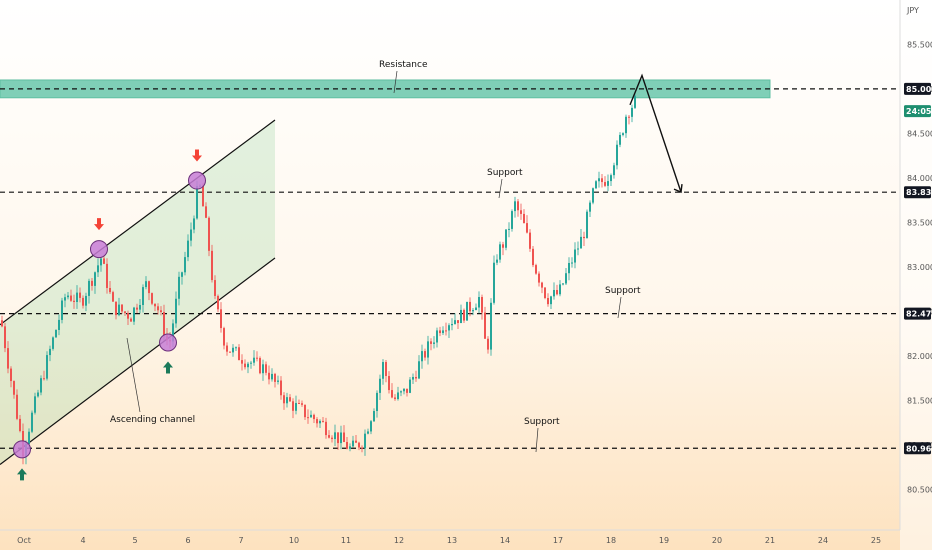 The image size is (932, 550). I want to click on price-tag: 83.839, so click(918, 192).